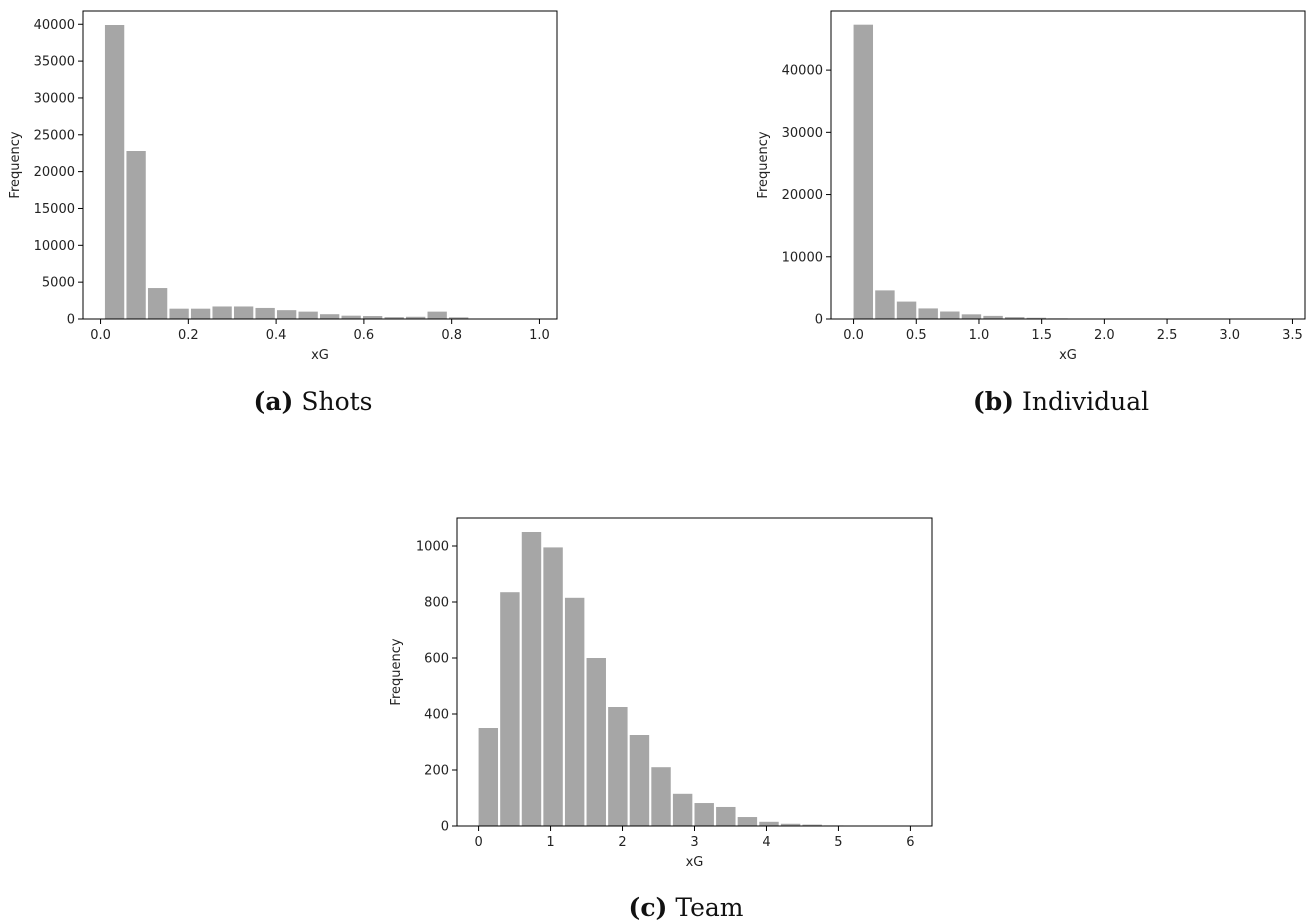  I want to click on bars-team, so click(693, 679).